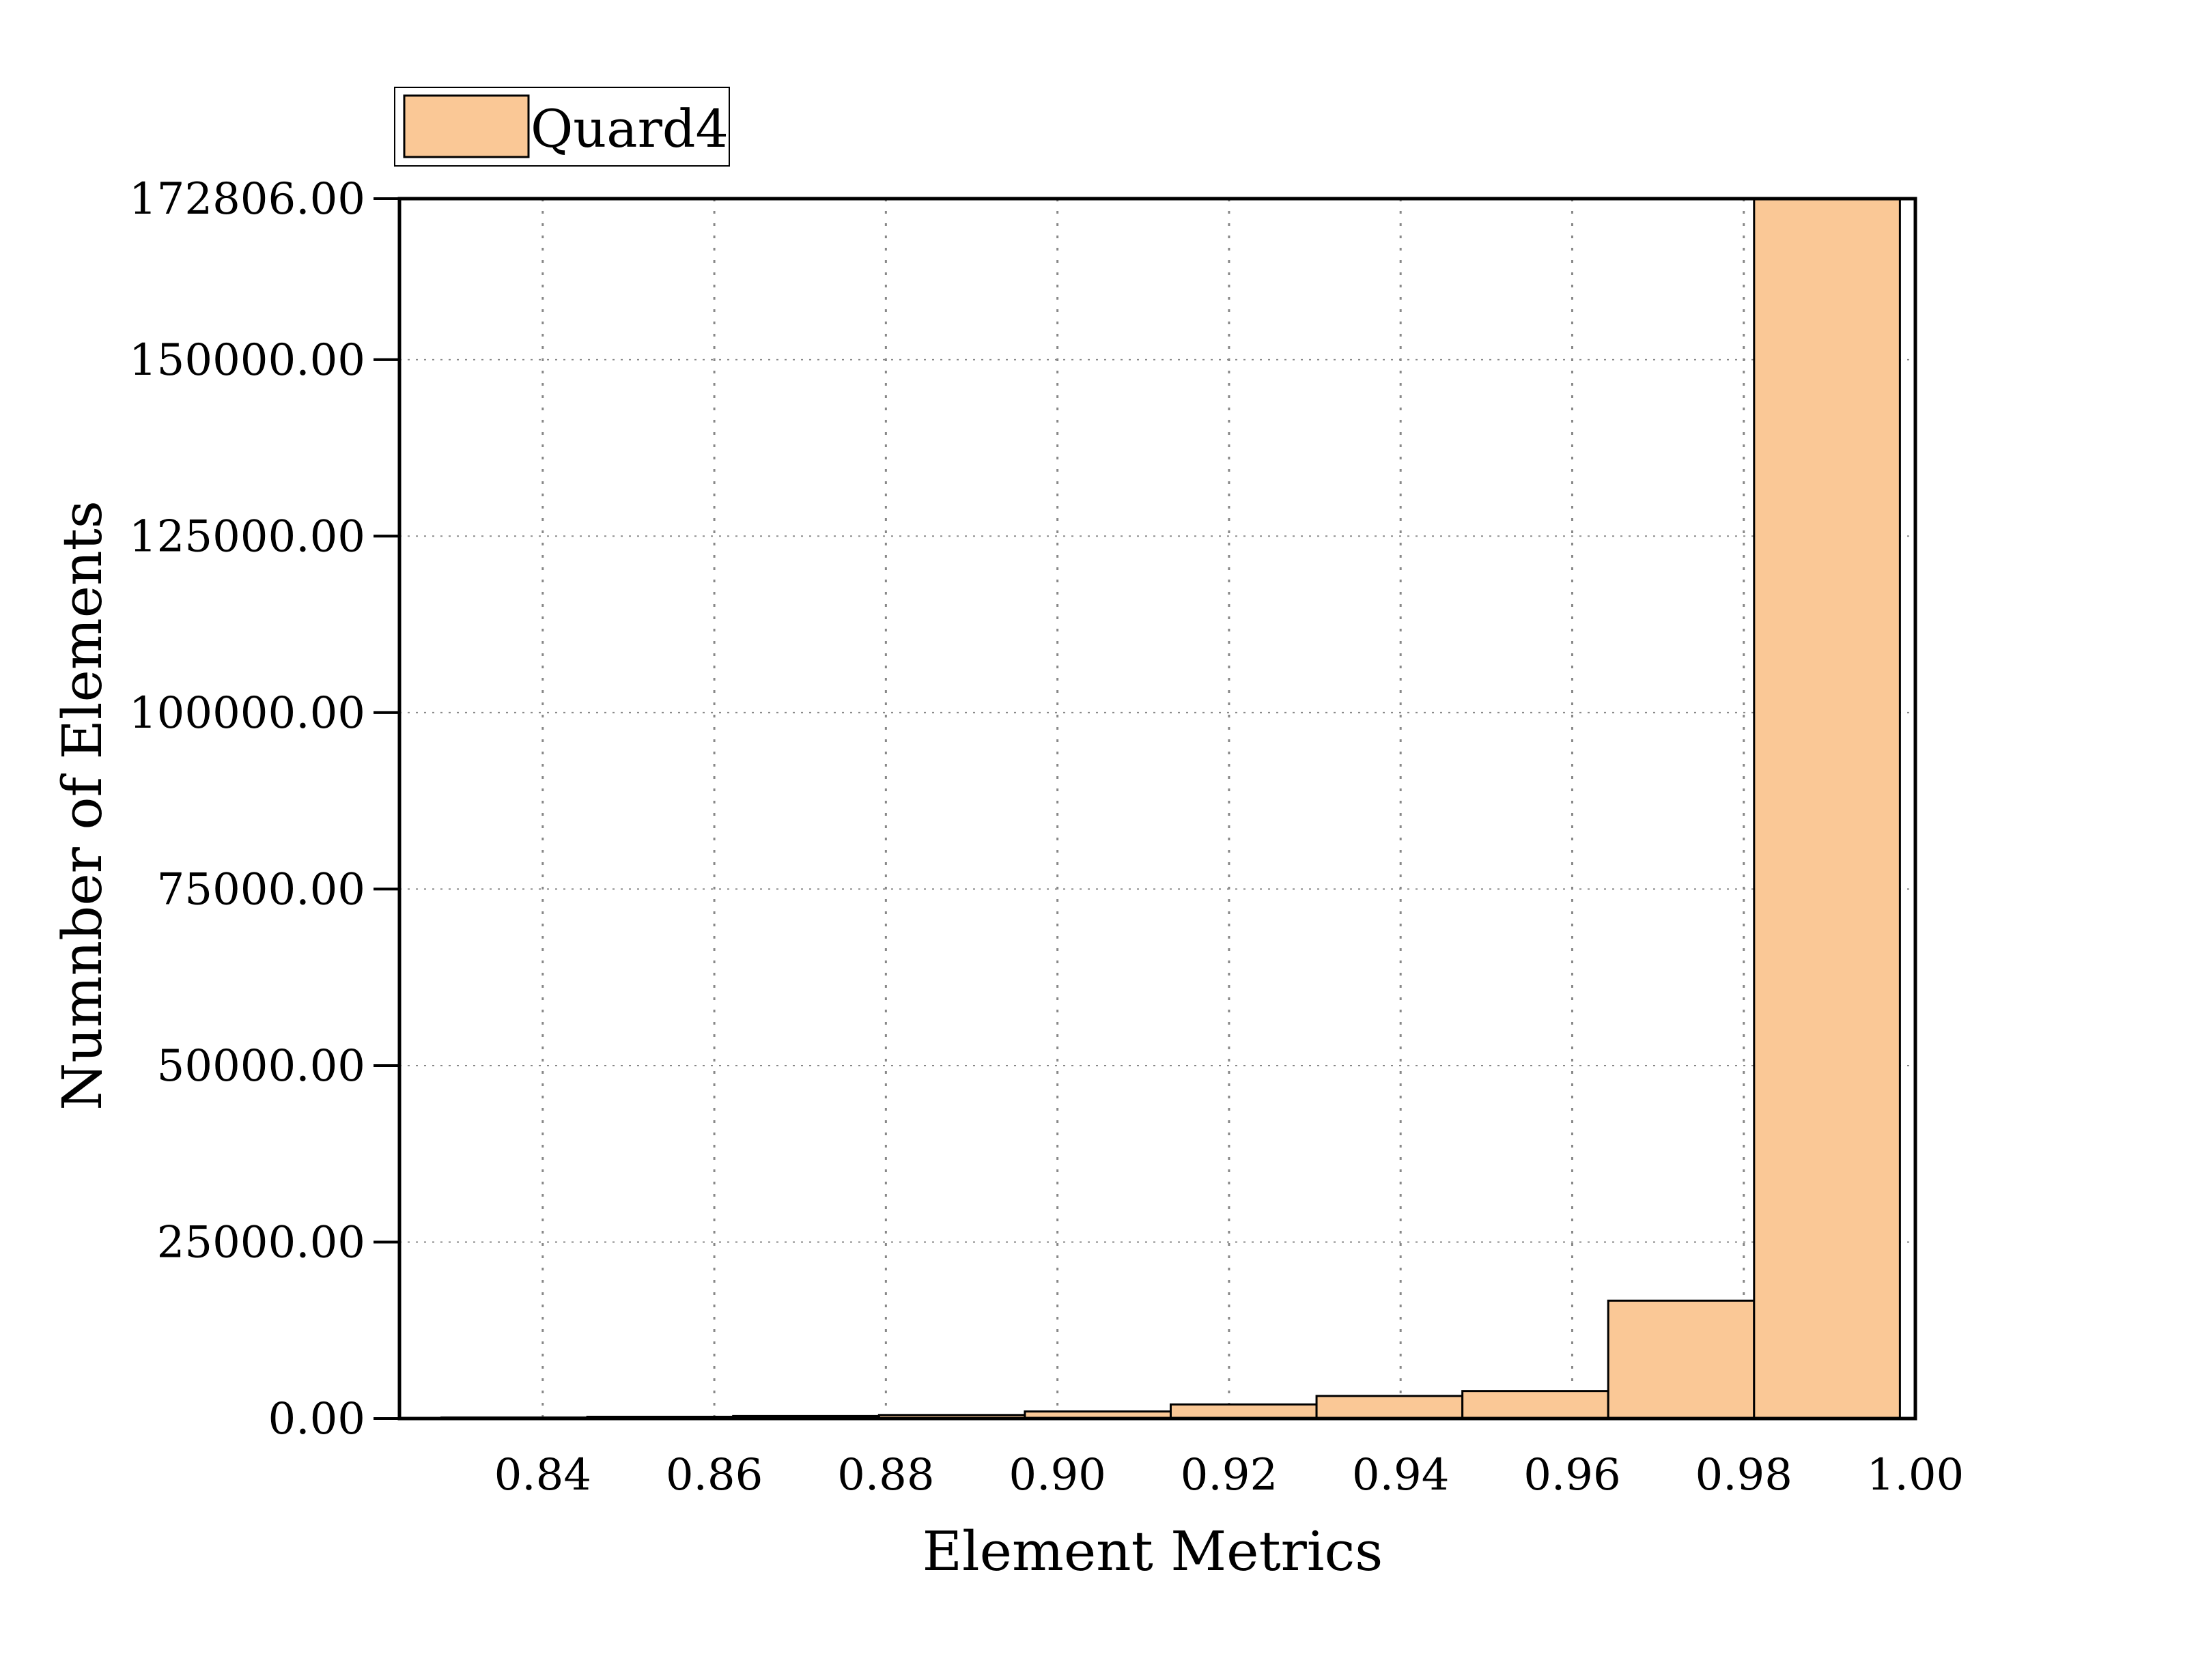 This screenshot has height=1680, width=2196. I want to click on y-tick-label: 172806.00, so click(247, 199).